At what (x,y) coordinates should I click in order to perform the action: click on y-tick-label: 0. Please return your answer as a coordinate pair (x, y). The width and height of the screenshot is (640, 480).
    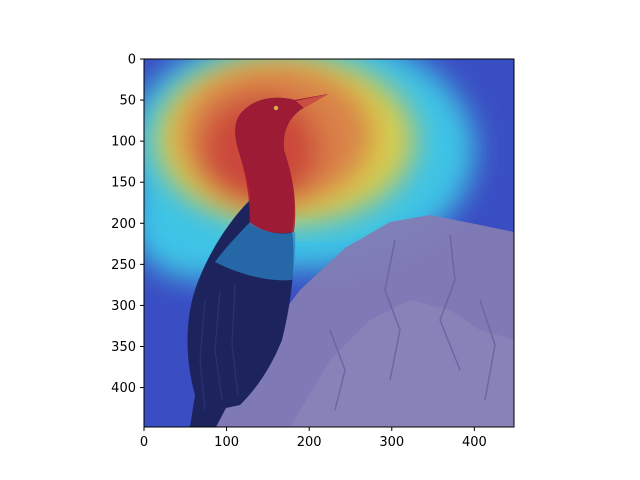
    Looking at the image, I should click on (132, 60).